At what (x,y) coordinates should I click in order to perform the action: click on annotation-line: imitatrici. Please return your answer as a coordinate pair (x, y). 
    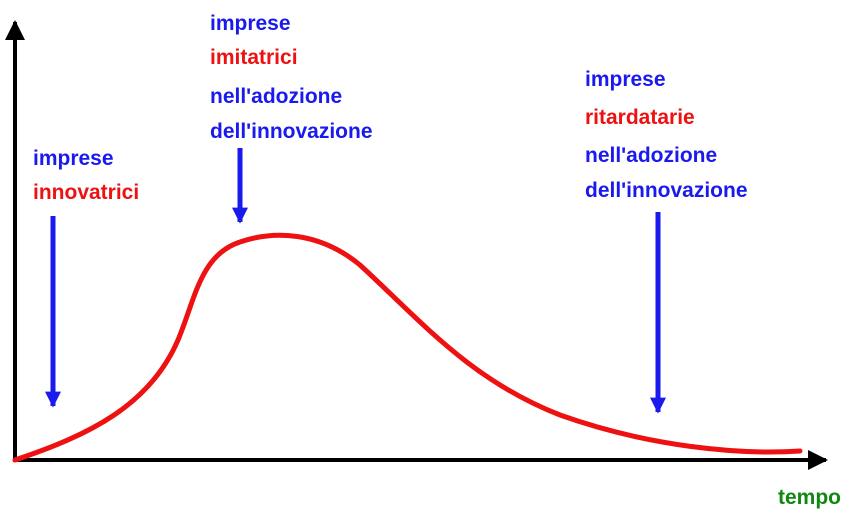
    Looking at the image, I should click on (254, 57).